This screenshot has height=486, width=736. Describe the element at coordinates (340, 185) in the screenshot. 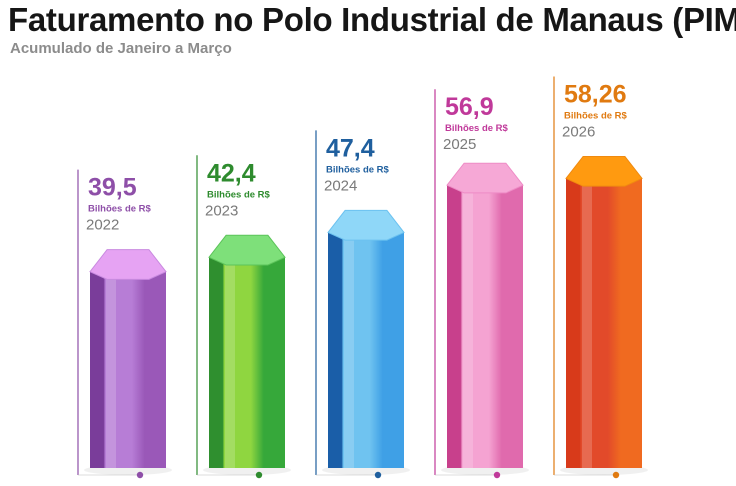

I see `category-label-2024: 2024` at that location.